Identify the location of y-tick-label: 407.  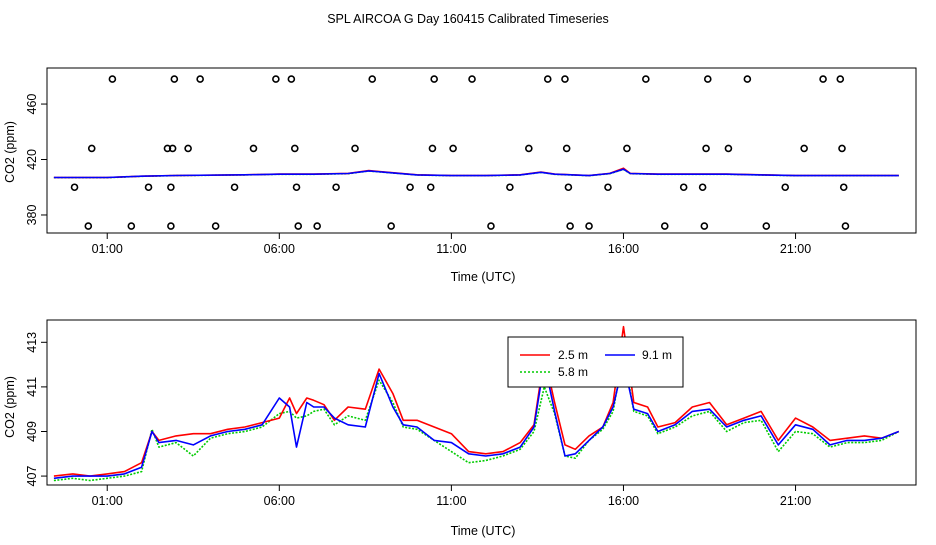
(32, 476).